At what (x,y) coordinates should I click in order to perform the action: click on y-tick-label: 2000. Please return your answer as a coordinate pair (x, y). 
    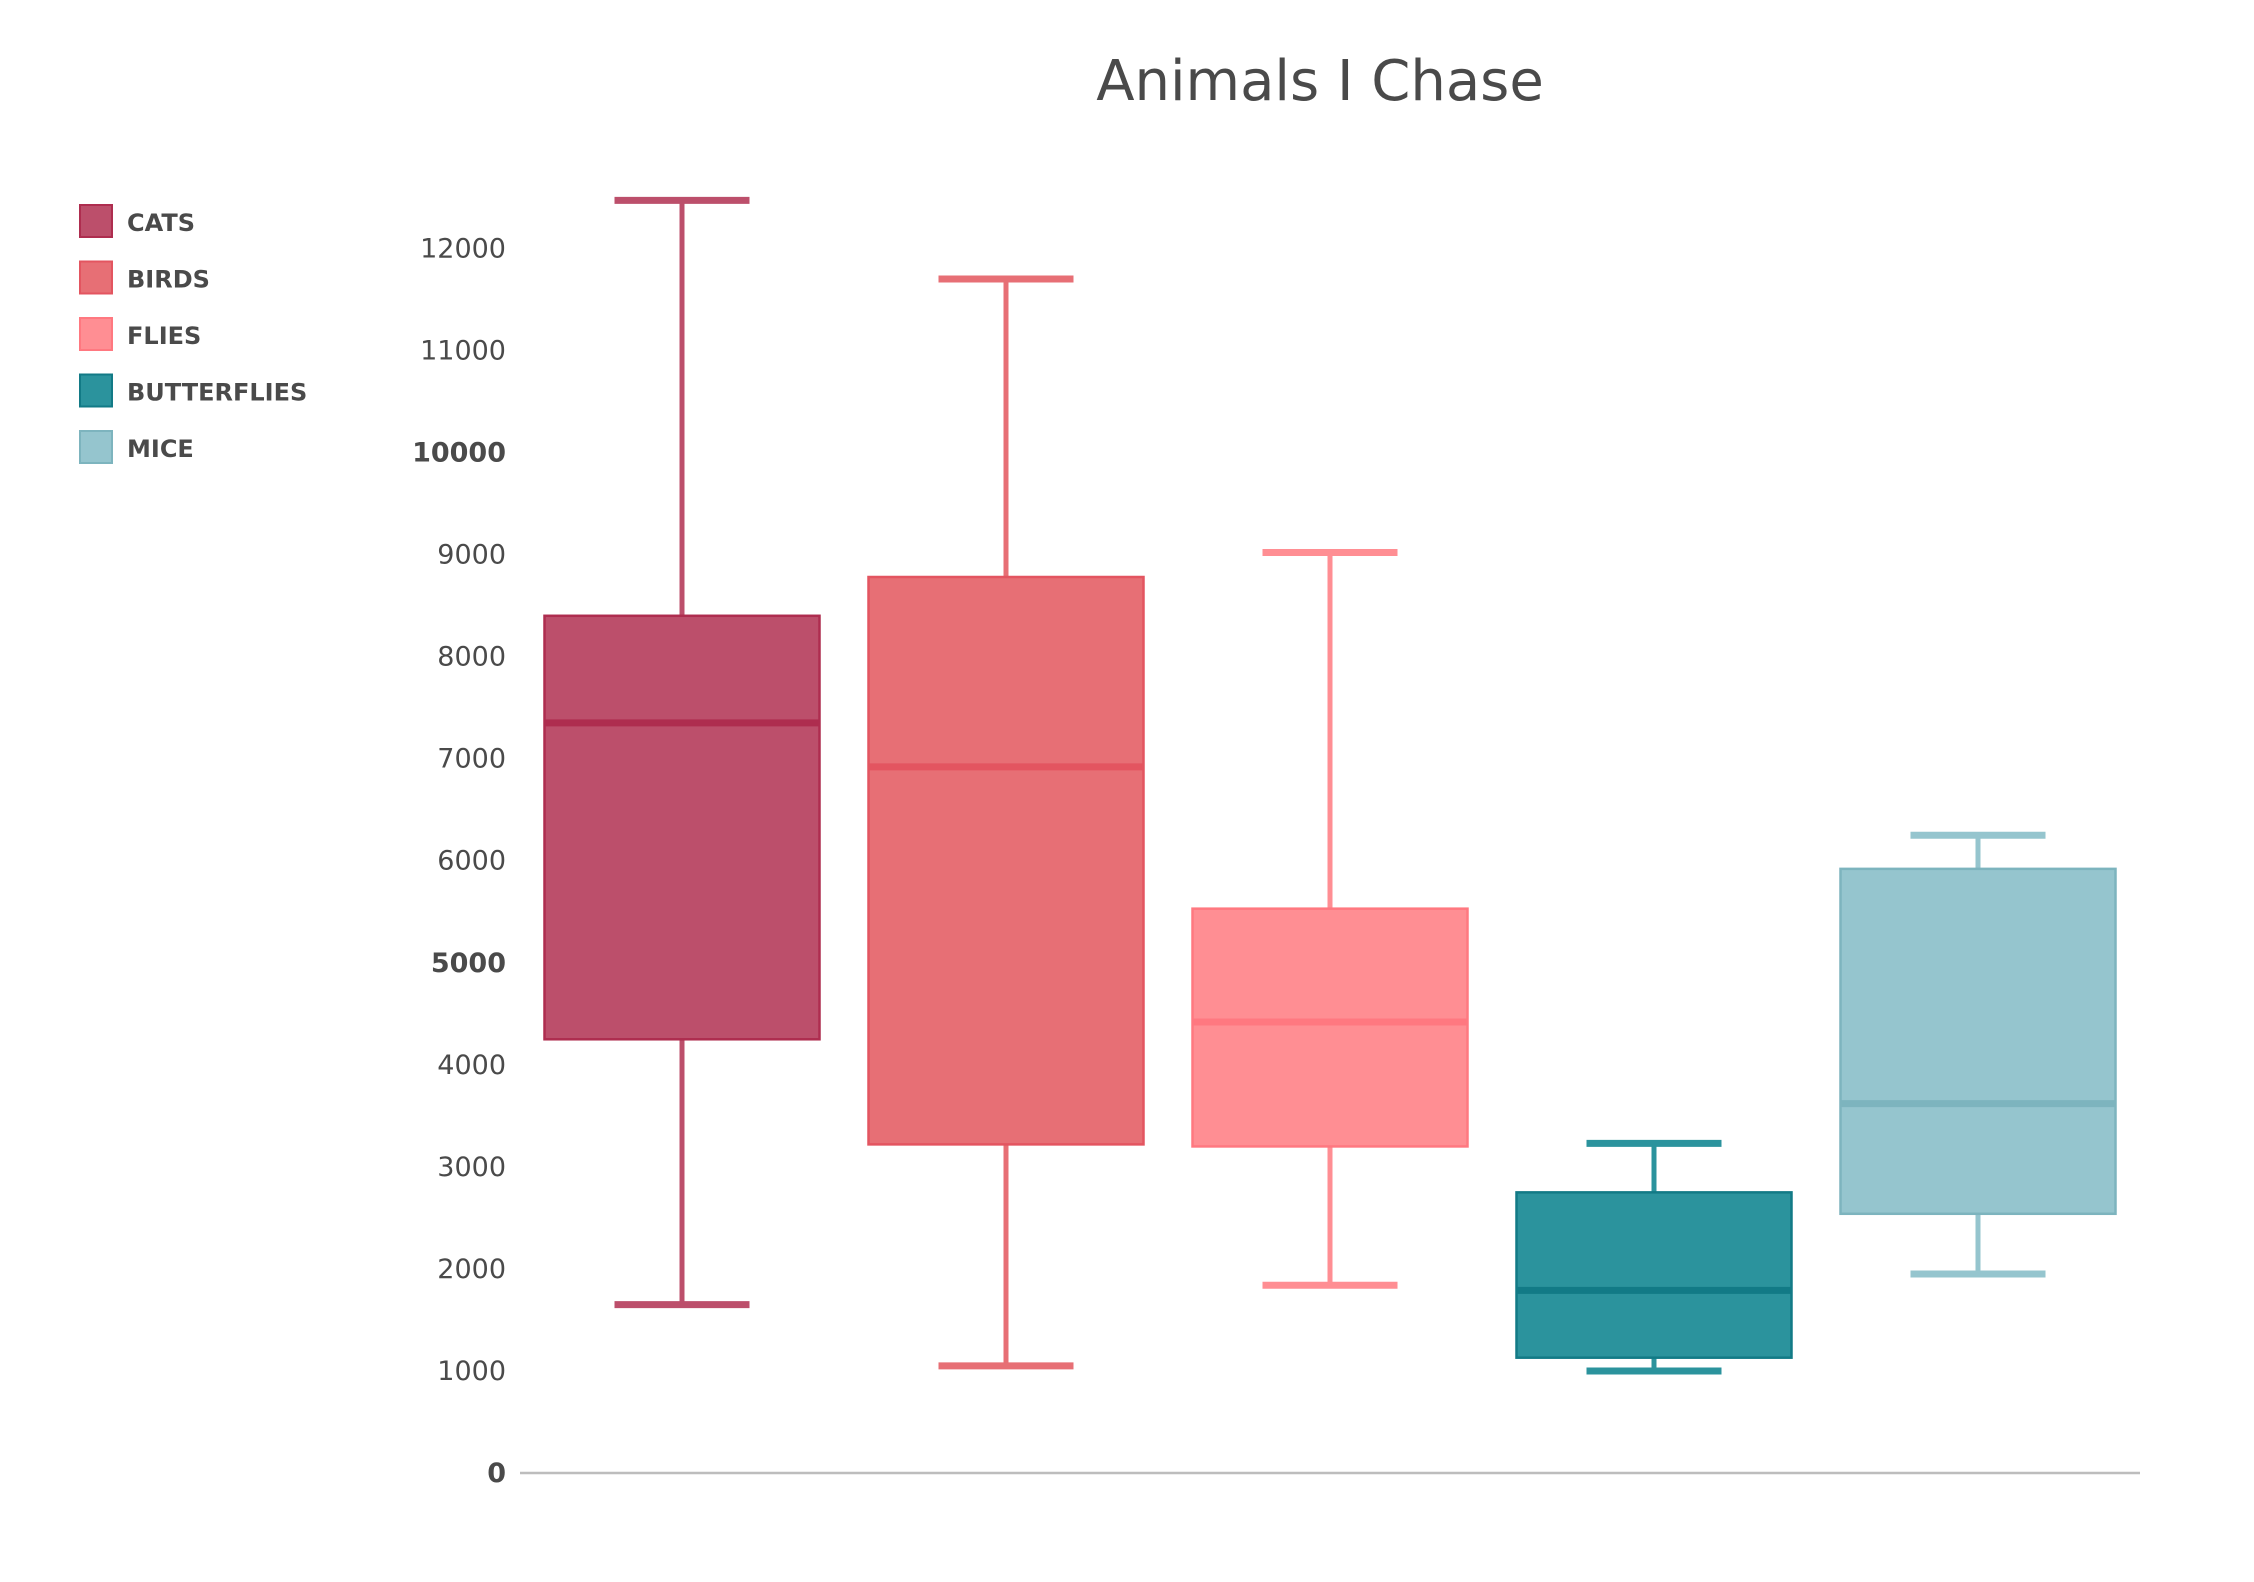
    Looking at the image, I should click on (471, 1269).